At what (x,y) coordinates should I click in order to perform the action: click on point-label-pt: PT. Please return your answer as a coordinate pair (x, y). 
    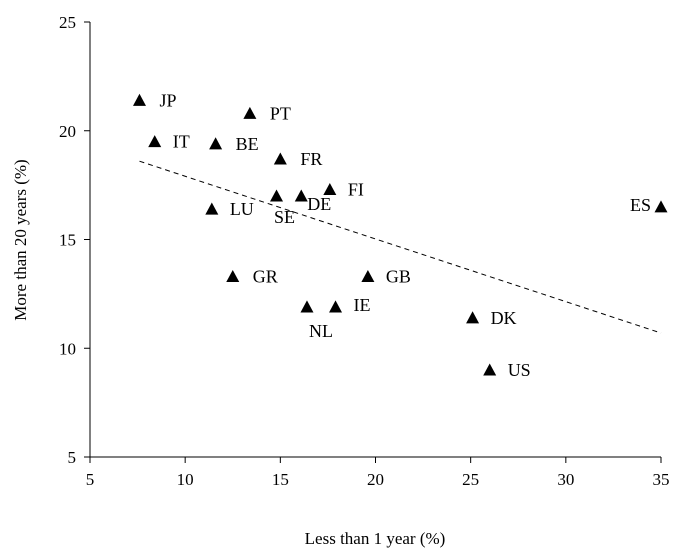
    Looking at the image, I should click on (280, 113).